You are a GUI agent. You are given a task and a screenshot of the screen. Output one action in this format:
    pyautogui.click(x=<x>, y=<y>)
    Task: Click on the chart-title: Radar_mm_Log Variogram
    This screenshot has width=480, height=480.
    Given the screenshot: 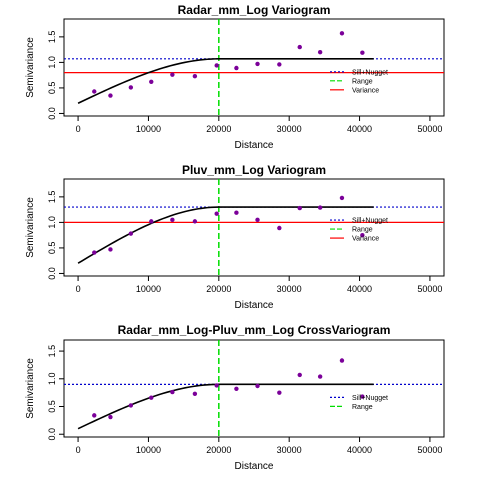 What is the action you would take?
    pyautogui.click(x=254, y=10)
    